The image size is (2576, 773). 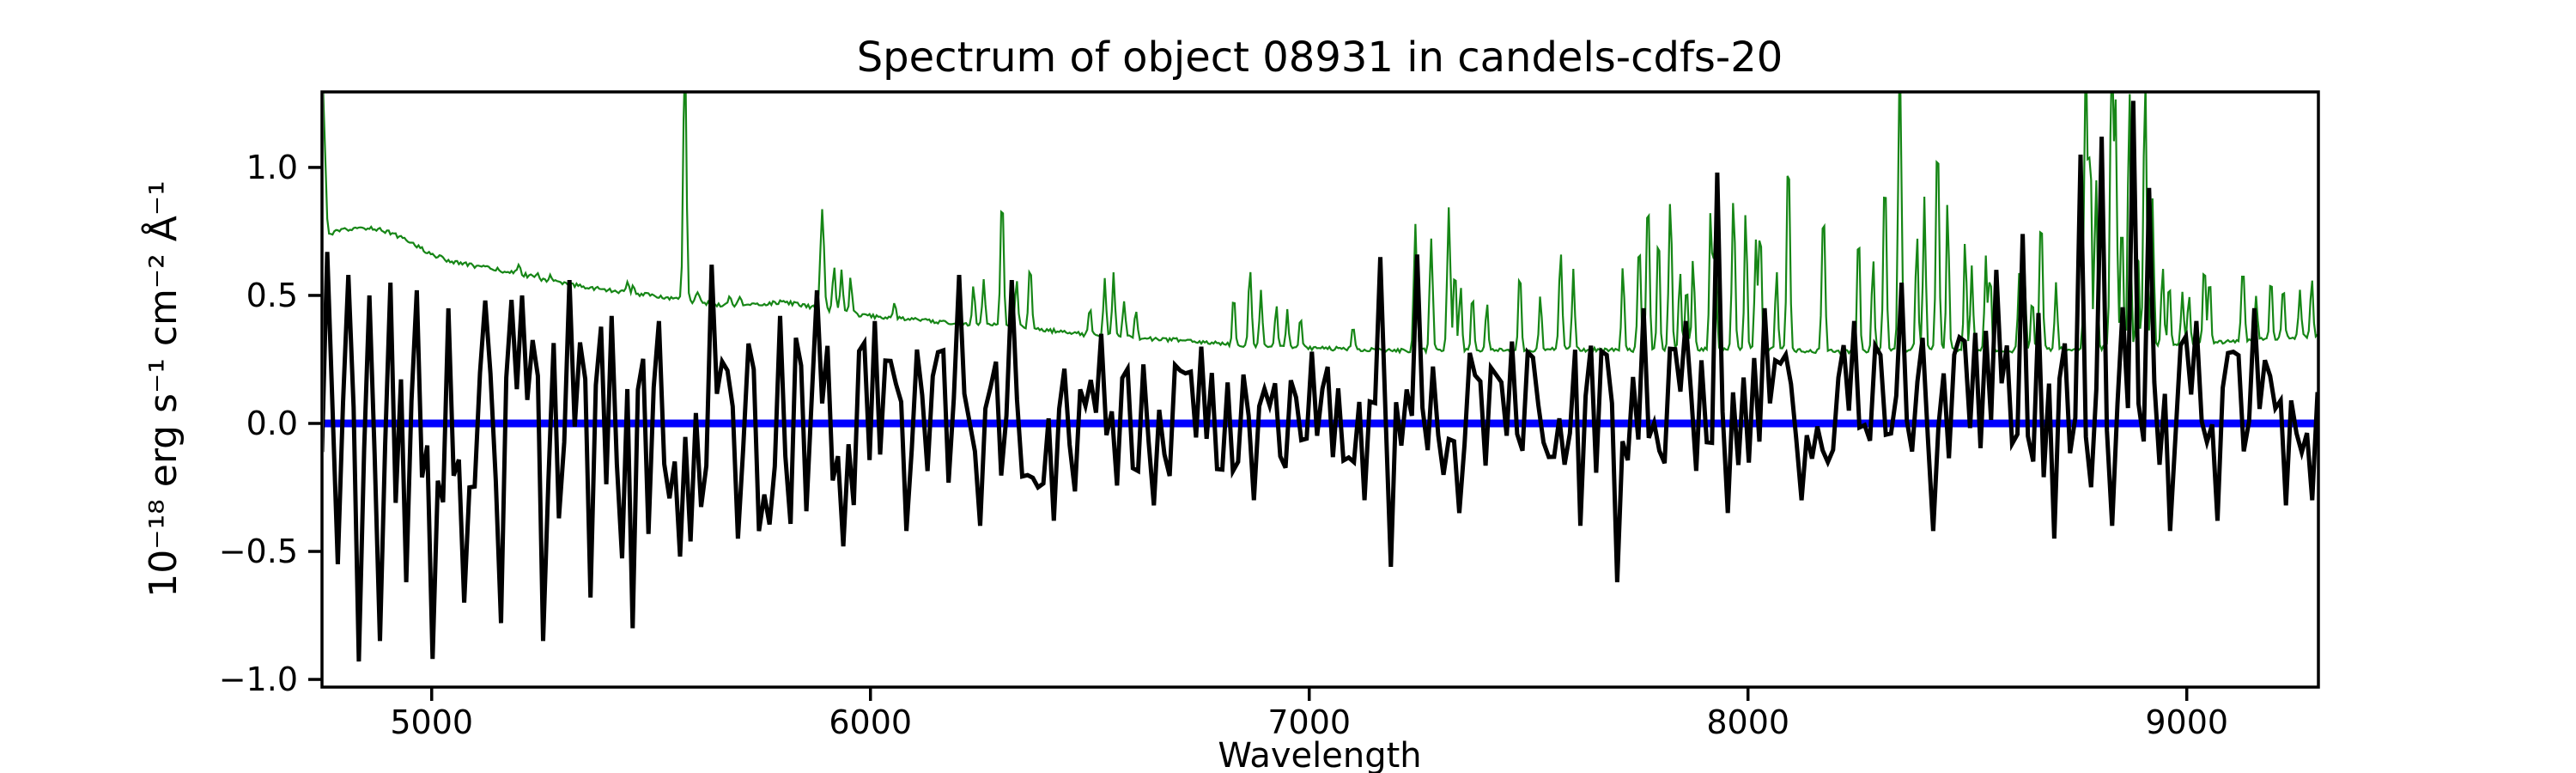 What do you see at coordinates (272, 167) in the screenshot?
I see `y-tick-label: 1.0` at bounding box center [272, 167].